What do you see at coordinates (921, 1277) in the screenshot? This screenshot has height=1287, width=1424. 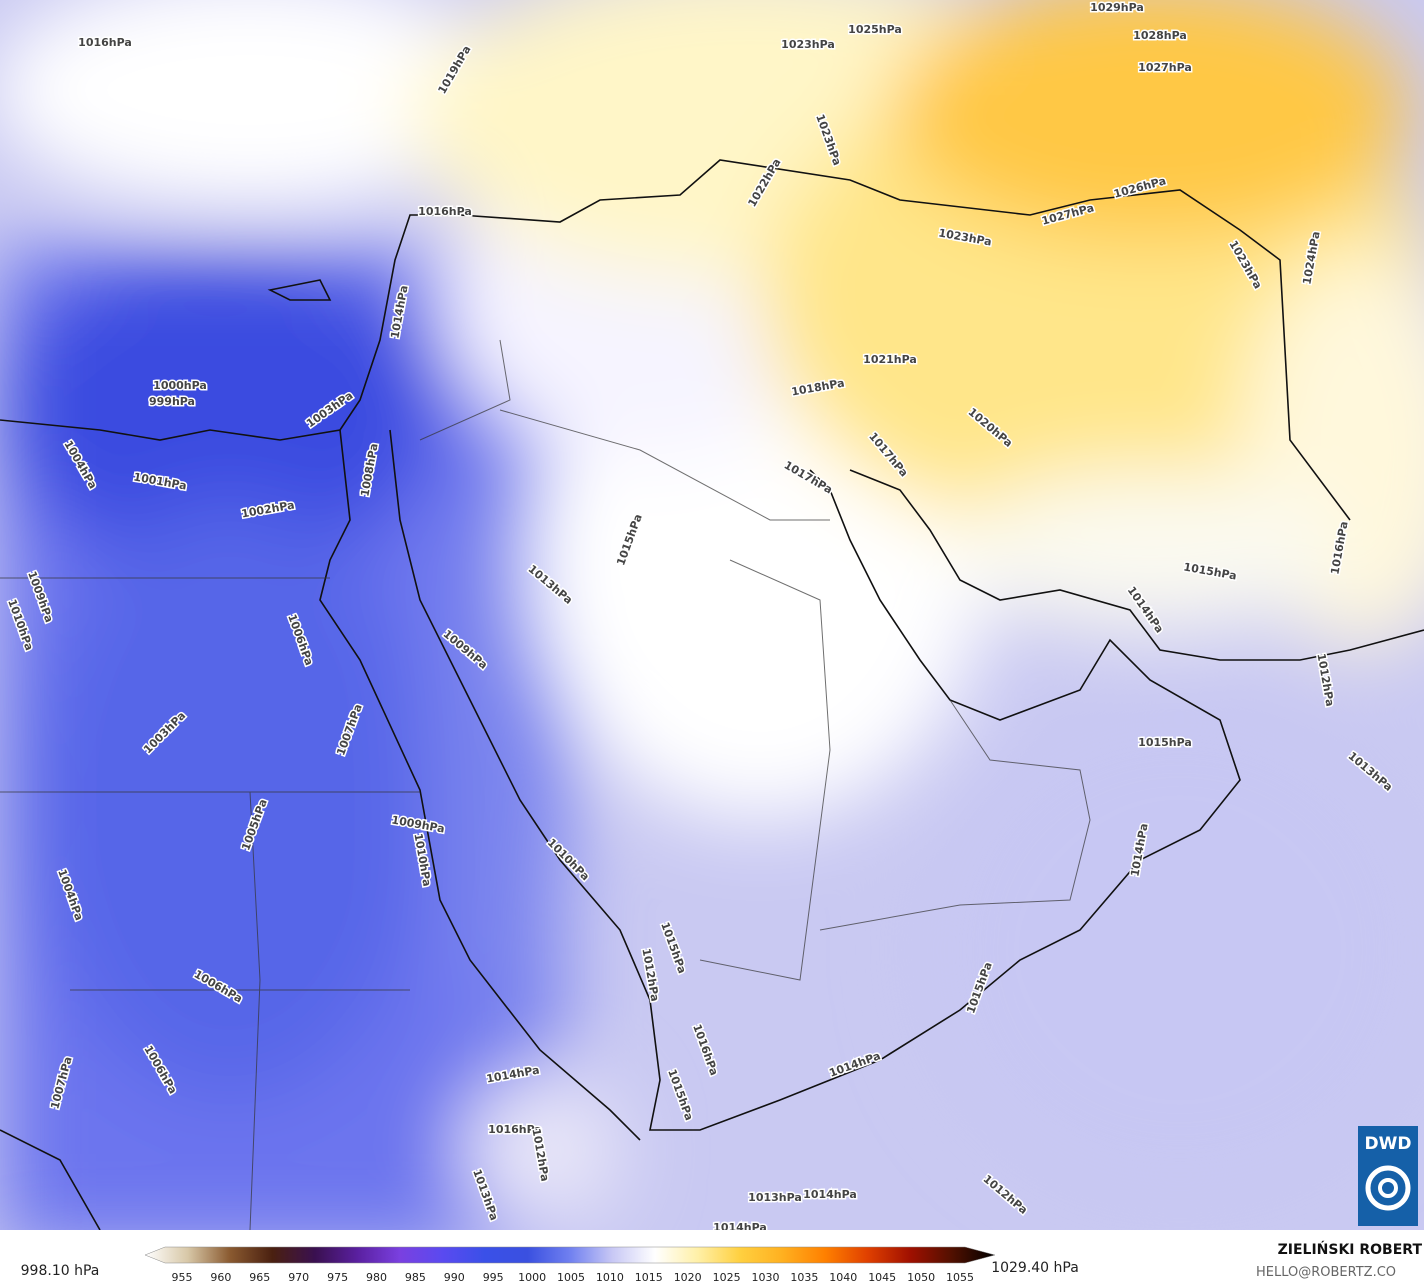 I see `colorbar-tick-label: 1050` at bounding box center [921, 1277].